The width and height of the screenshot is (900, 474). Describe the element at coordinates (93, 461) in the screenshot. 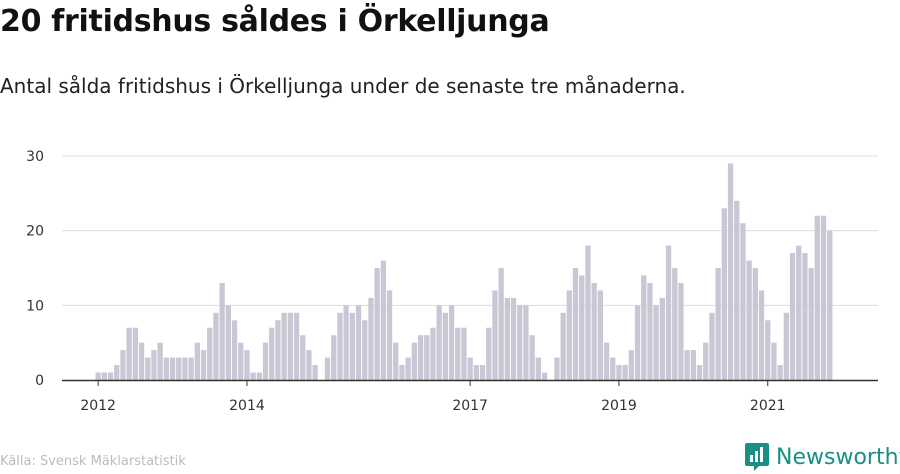

I see `source-note: Källa: Svensk Mäklarstatistik` at that location.